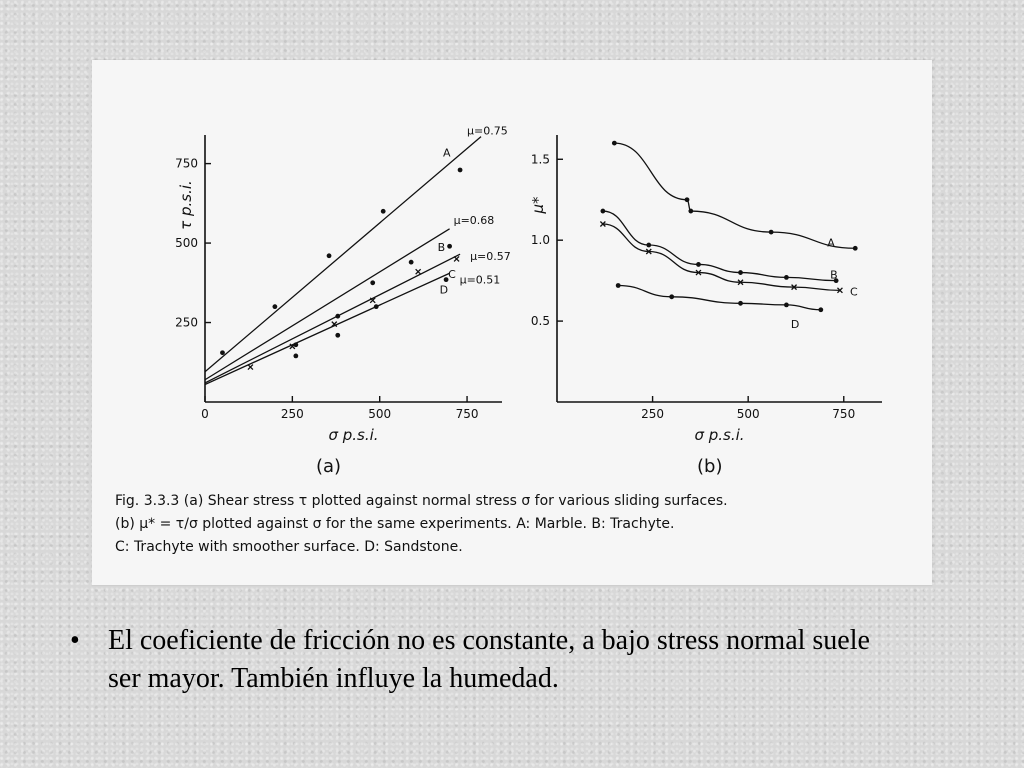  I want to click on chart-b-x-axis-label: σ p.s.i., so click(719, 435).